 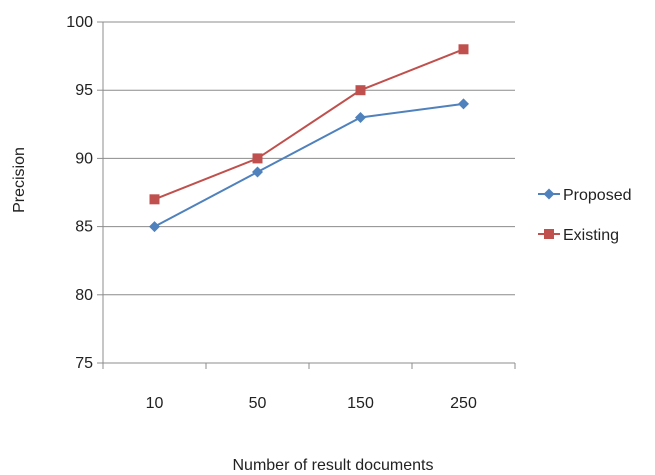 I want to click on x-tick-label: 150, so click(x=360, y=403).